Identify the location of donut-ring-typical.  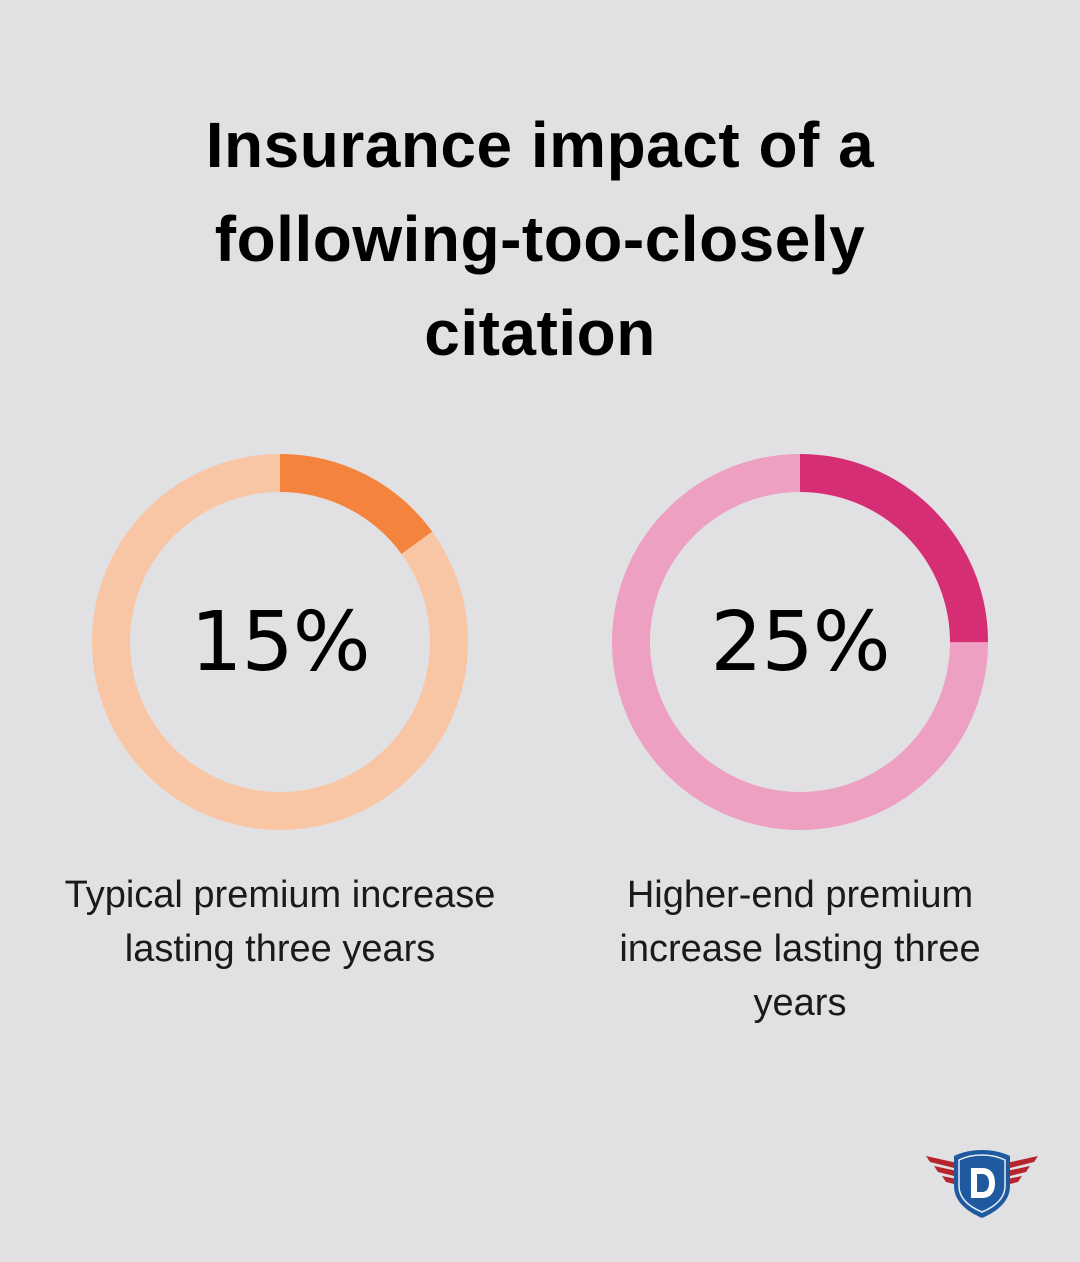
(280, 642).